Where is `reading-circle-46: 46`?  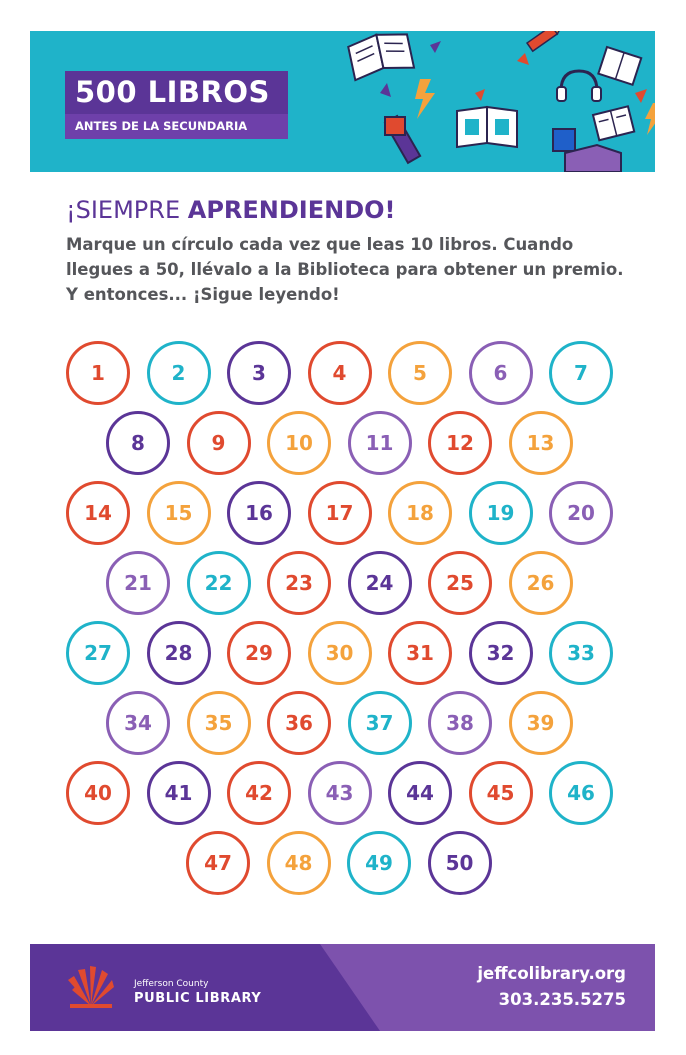
reading-circle-46: 46 is located at coordinates (581, 793).